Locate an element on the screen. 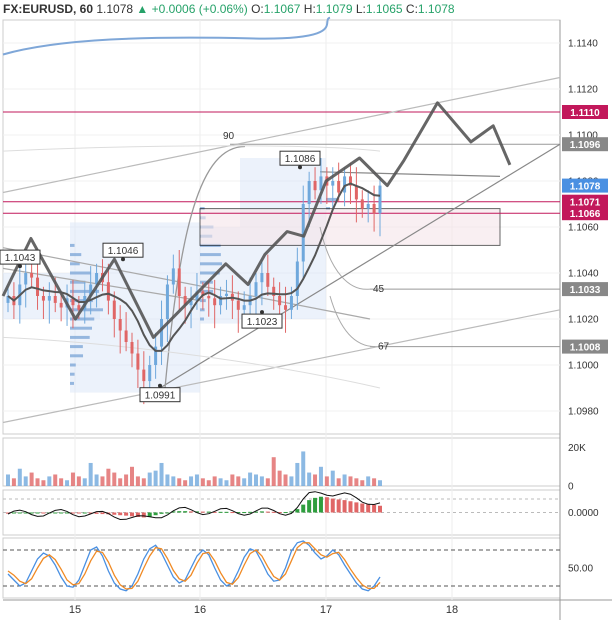  symbol-label: FX:EURUSD, 60 is located at coordinates (48, 9).